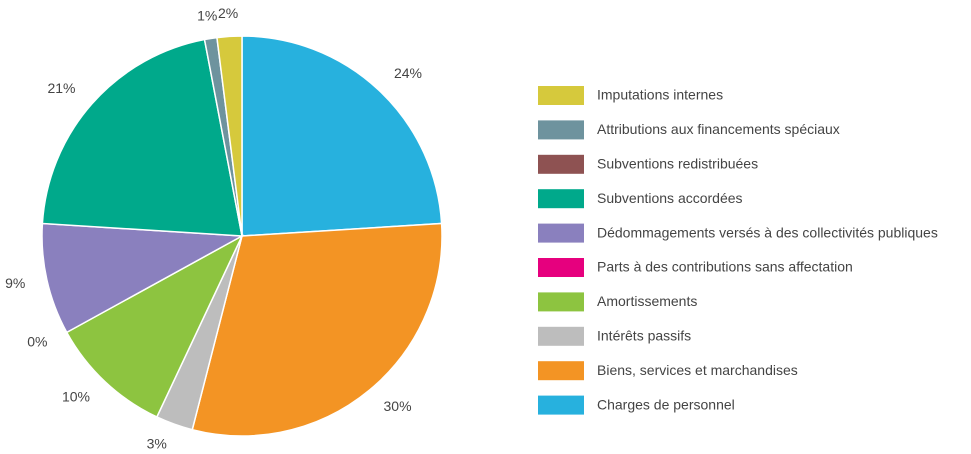 The width and height of the screenshot is (971, 454). What do you see at coordinates (677, 164) in the screenshot?
I see `legend-label: Subventions redistribuées` at bounding box center [677, 164].